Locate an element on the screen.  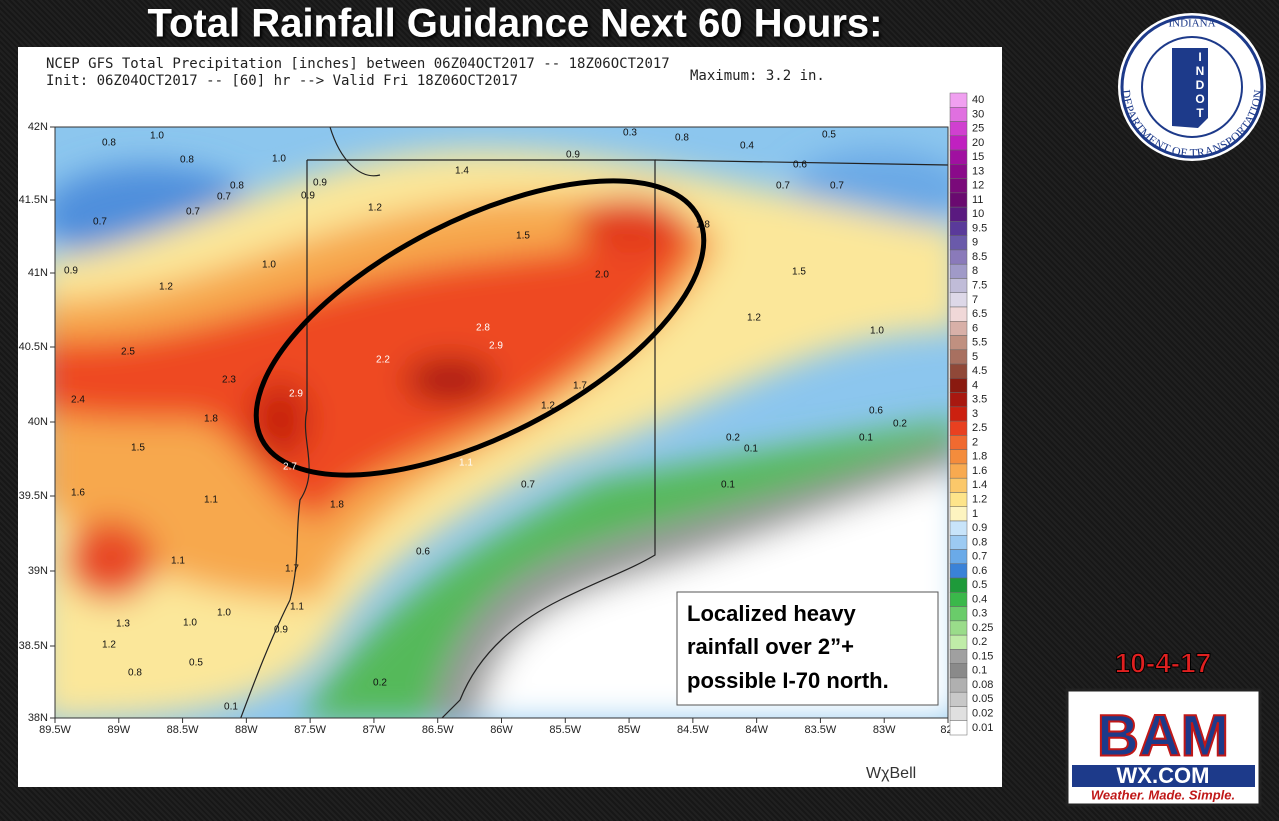
contour-value: 1.1 is located at coordinates (211, 500).